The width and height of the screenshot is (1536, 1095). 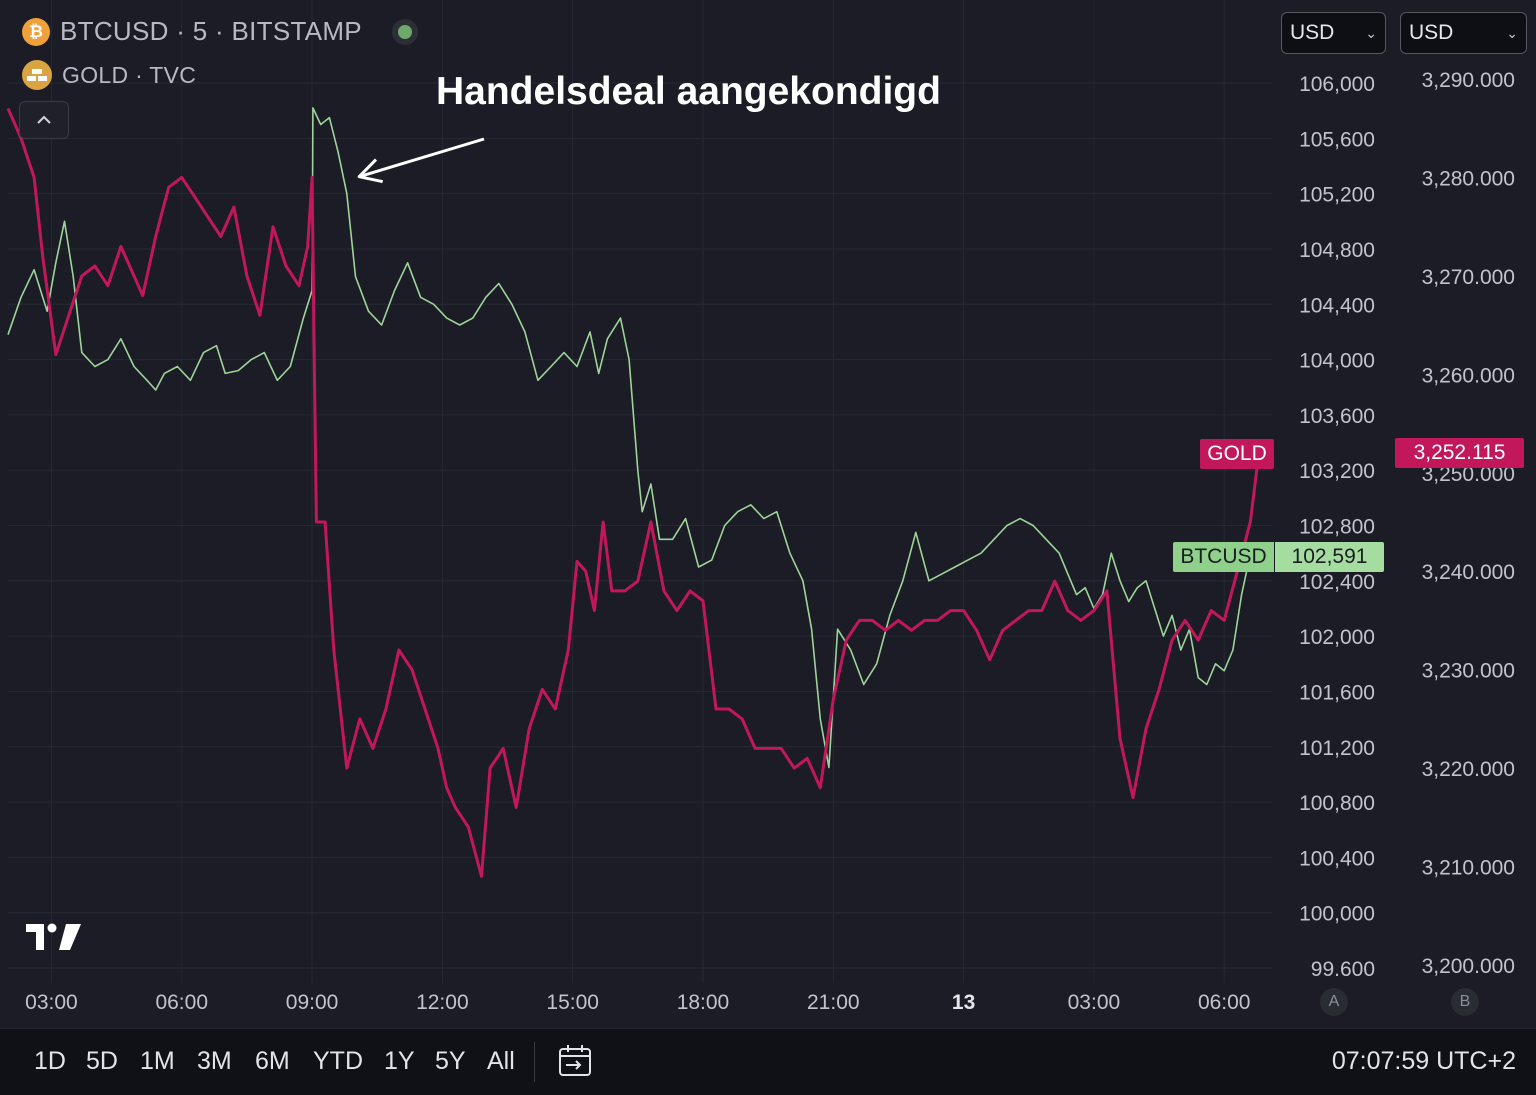 I want to click on axis-b-tick-label: 3,240.000, so click(x=1468, y=572).